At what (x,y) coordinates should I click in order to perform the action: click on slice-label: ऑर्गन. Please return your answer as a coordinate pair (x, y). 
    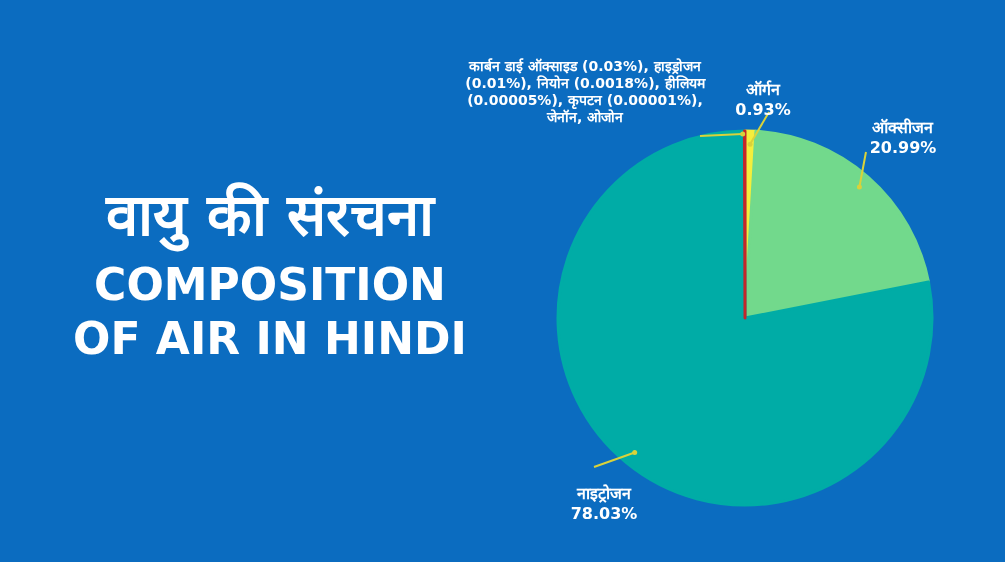
    Looking at the image, I should click on (763, 90).